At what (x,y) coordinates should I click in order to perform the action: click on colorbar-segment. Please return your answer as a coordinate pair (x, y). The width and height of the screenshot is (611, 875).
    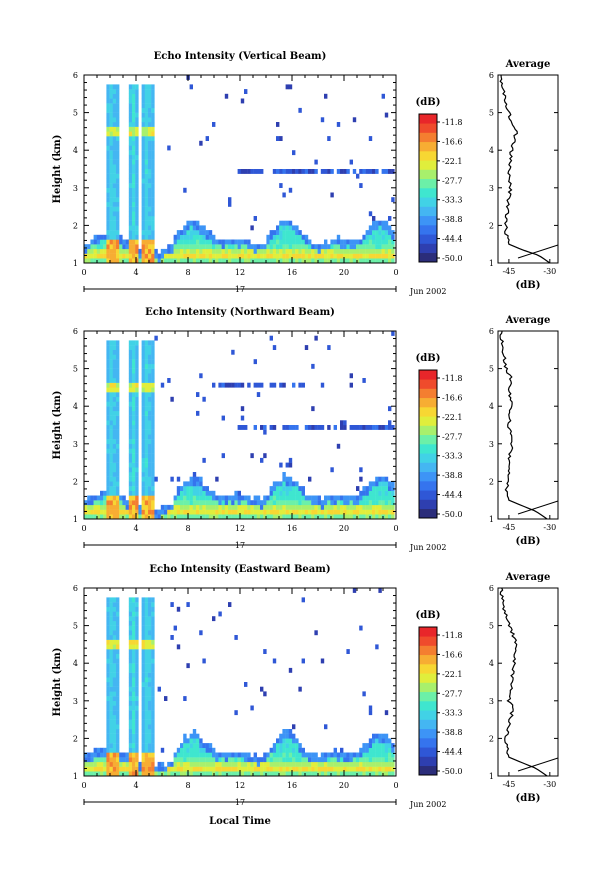
    Looking at the image, I should click on (428, 402).